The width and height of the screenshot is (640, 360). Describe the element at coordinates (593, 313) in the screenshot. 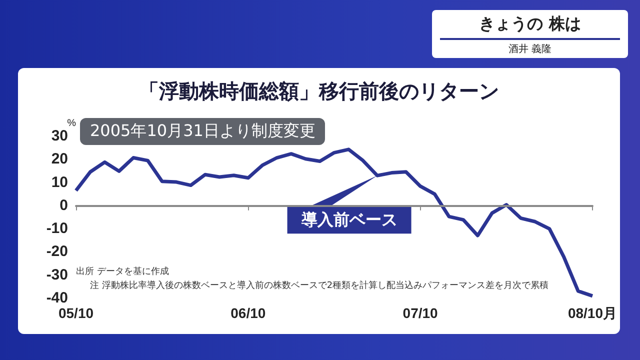

I see `x-tick-label: 08/10月` at that location.